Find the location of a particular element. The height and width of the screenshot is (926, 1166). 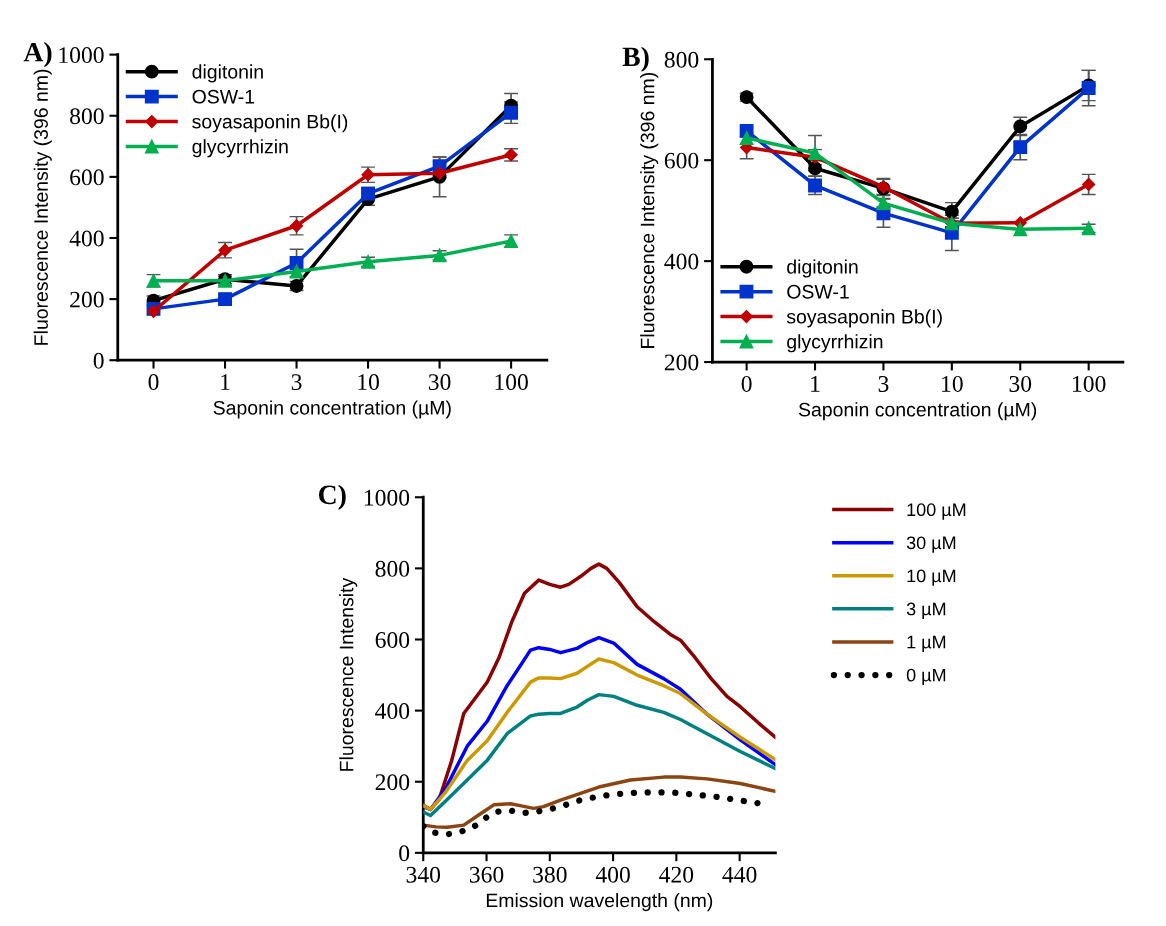

legend-label: 30 µM is located at coordinates (931, 544).